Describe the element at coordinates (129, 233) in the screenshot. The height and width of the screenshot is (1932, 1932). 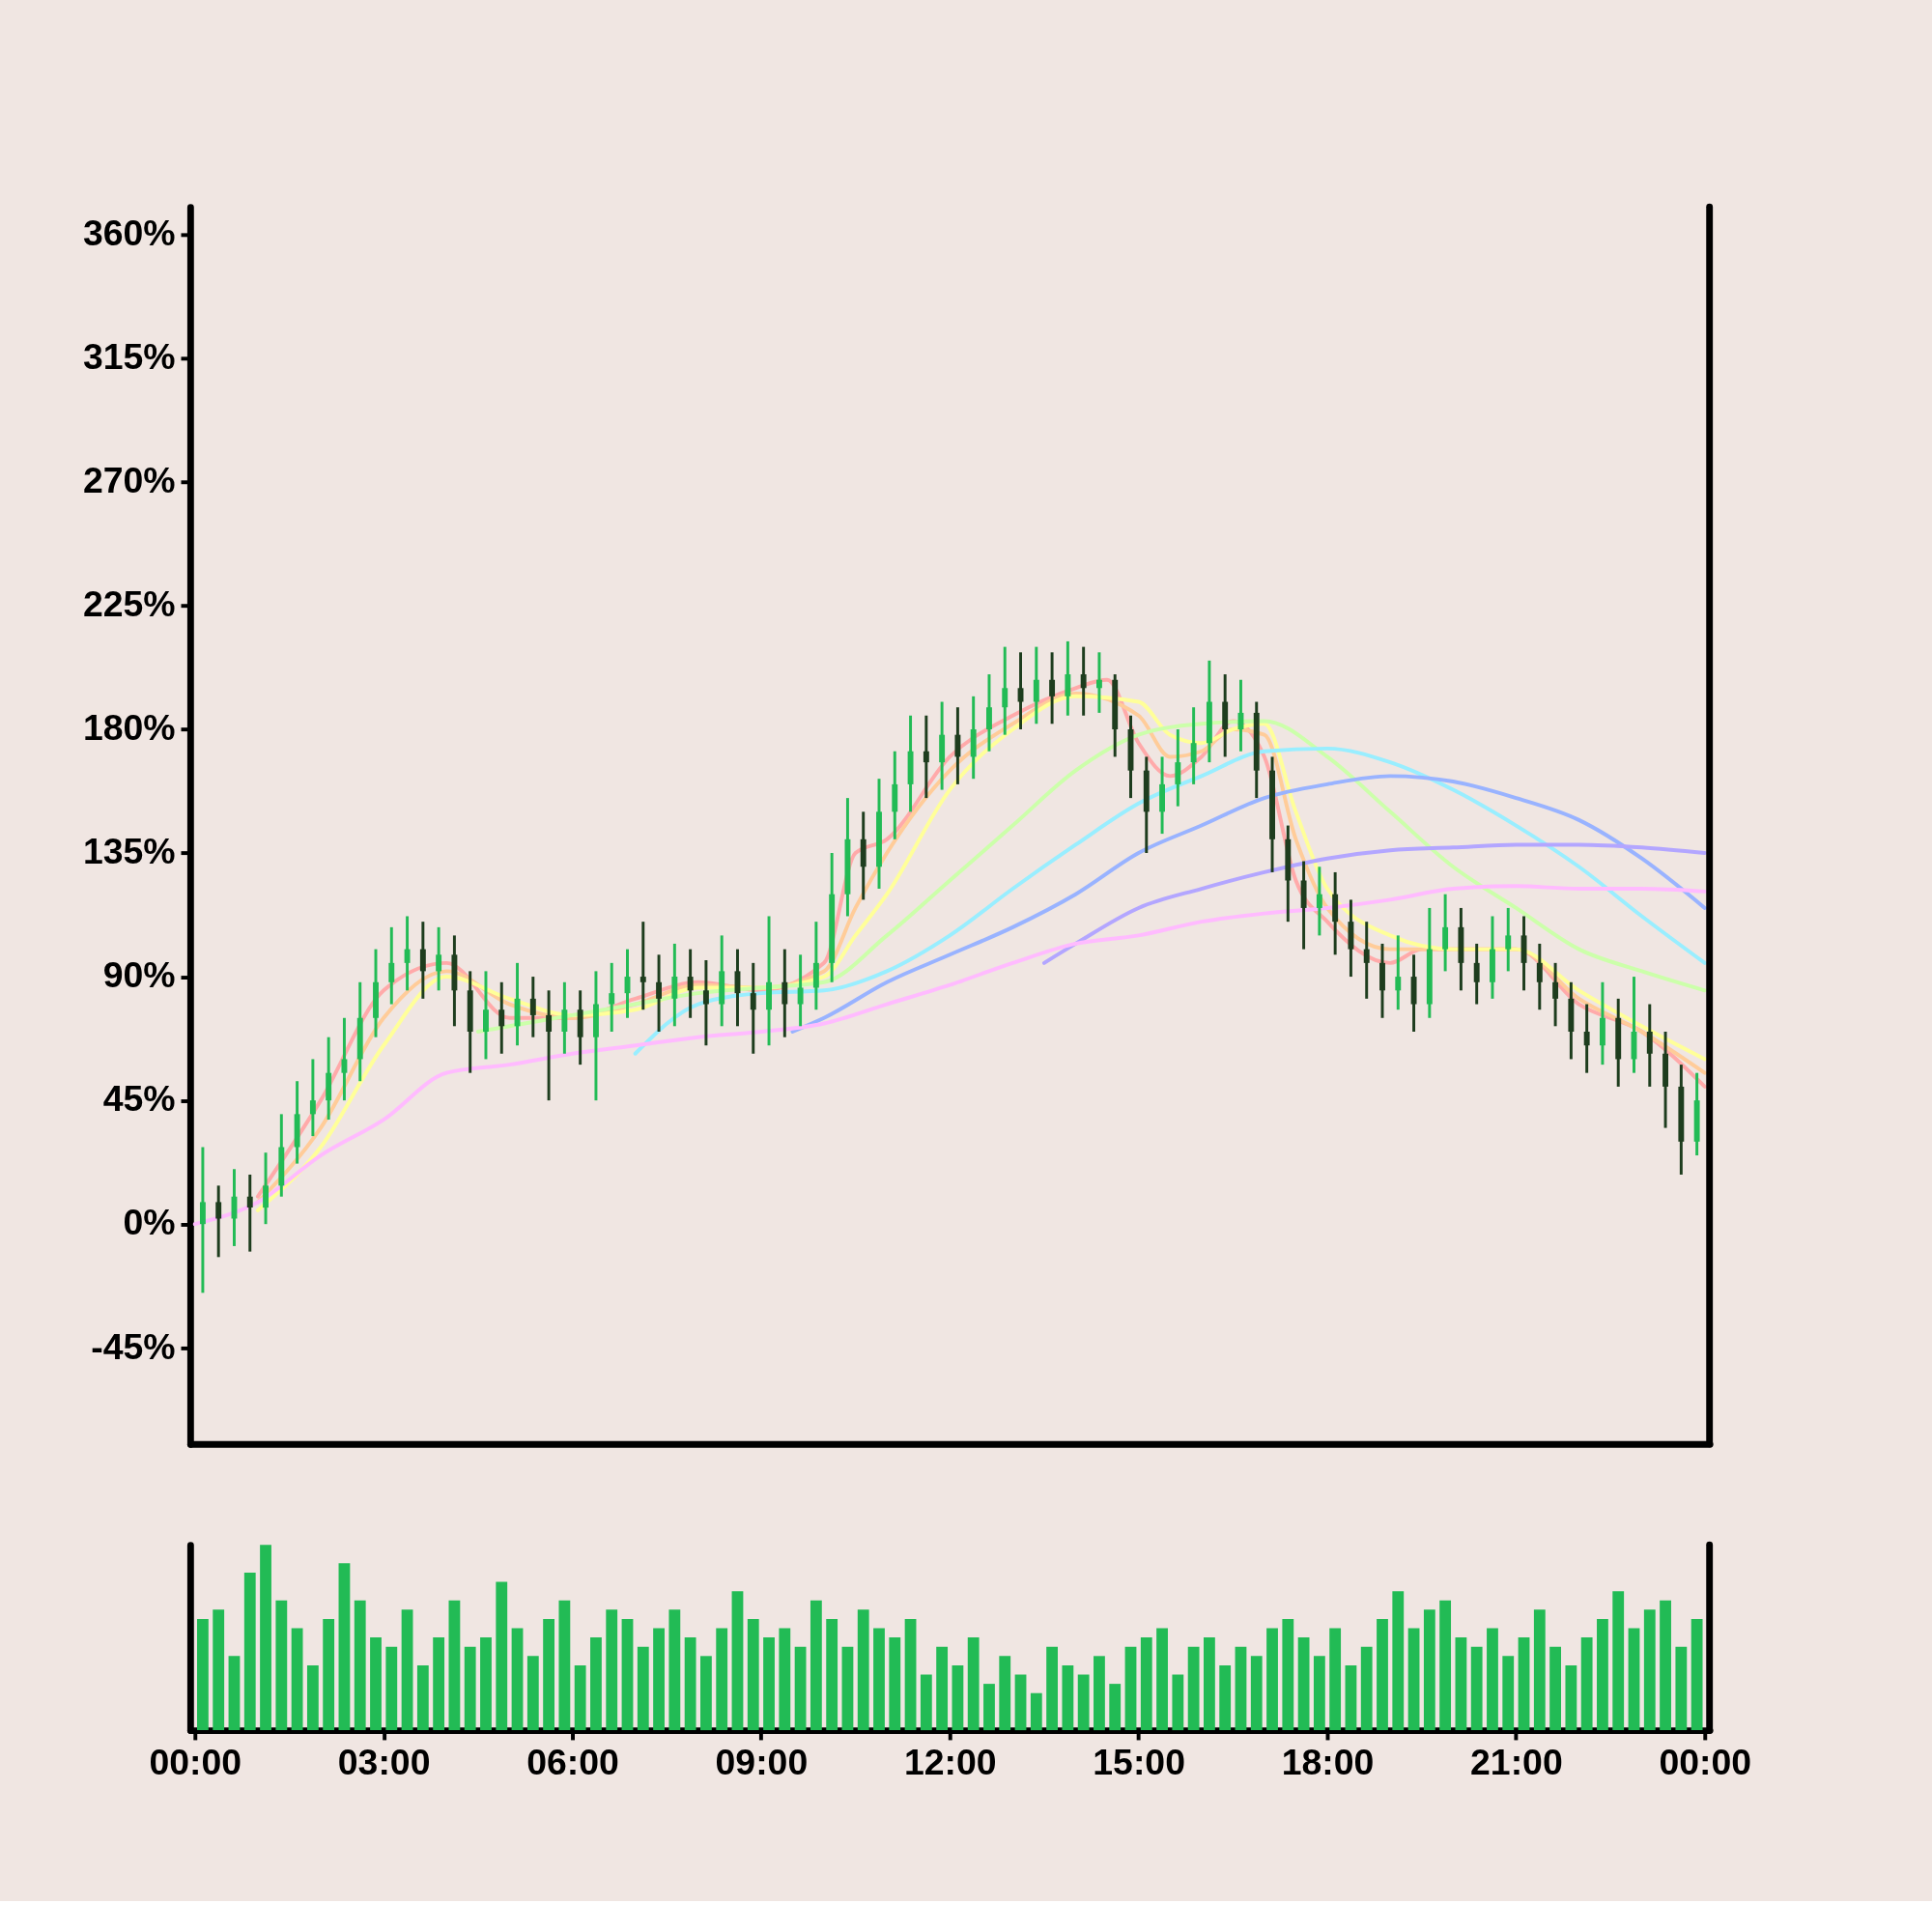
I see `y-tick-label: 360%` at that location.